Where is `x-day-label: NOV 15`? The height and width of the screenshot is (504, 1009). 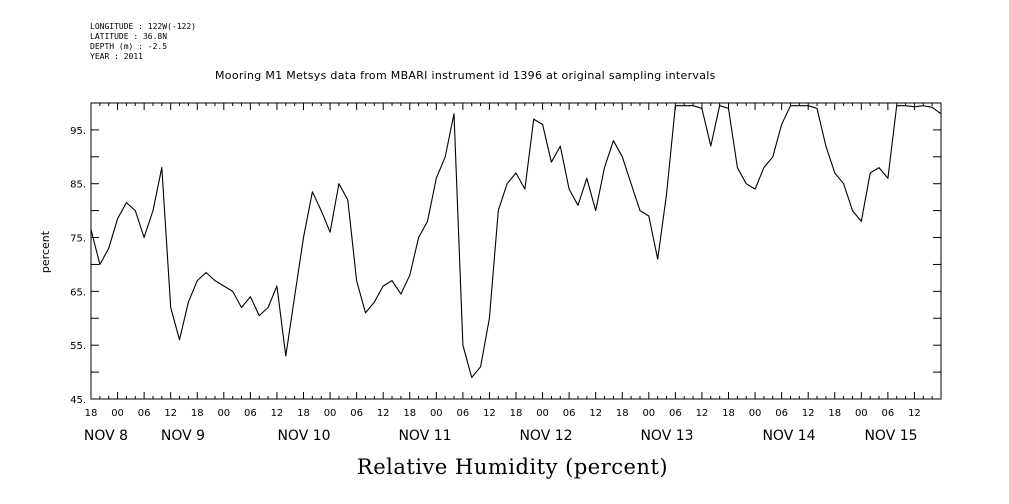
x-day-label: NOV 15 is located at coordinates (890, 436).